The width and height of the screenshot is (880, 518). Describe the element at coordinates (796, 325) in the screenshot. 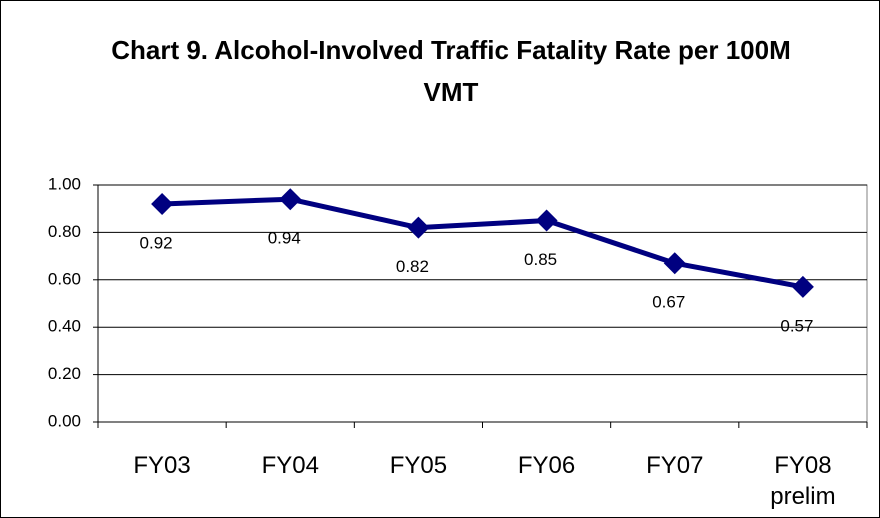

I see `data-label: 0.57` at that location.